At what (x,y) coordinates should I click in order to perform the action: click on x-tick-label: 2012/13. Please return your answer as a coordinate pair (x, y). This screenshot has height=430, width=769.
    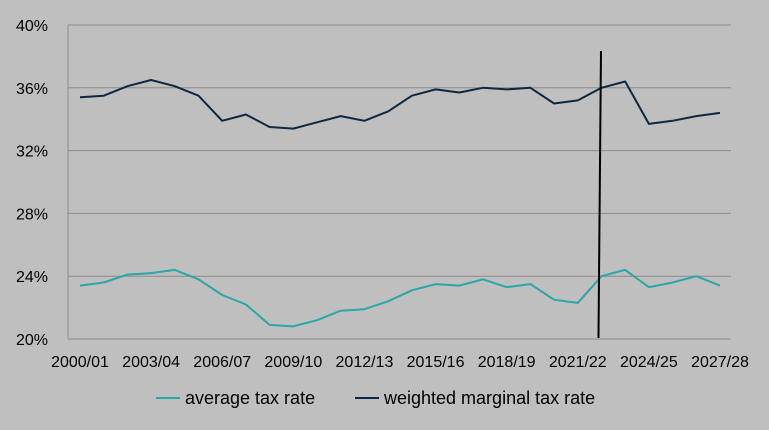
    Looking at the image, I should click on (365, 362).